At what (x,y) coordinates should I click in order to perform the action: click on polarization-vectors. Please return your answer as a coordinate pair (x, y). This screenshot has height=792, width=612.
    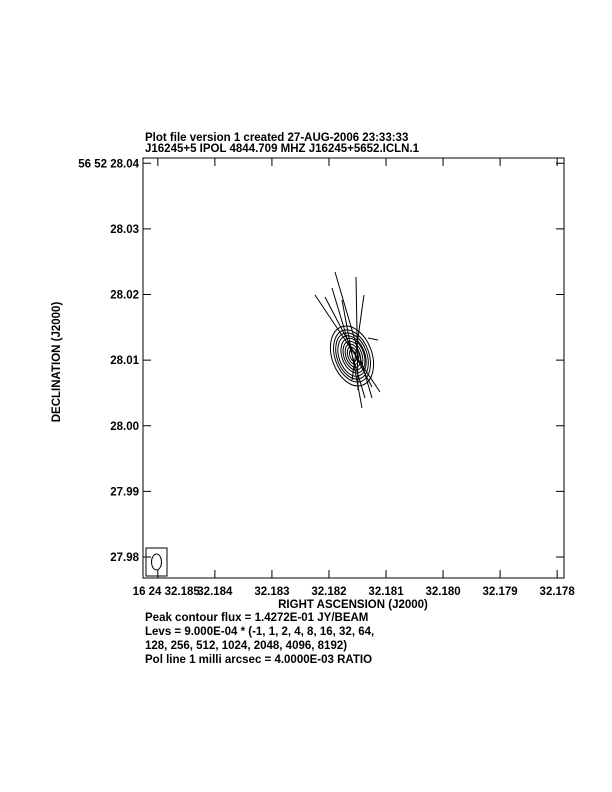
    Looking at the image, I should click on (347, 340).